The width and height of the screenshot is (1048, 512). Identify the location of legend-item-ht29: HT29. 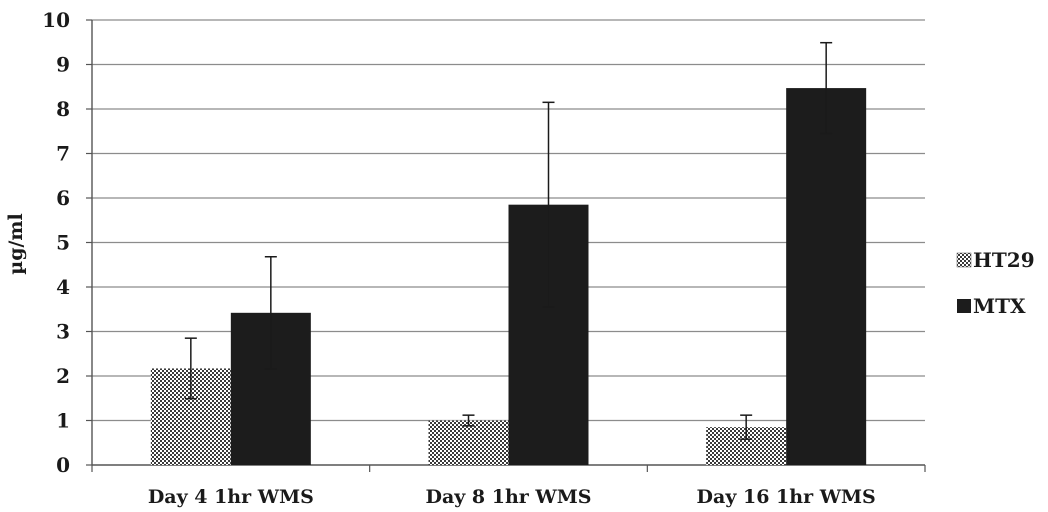
(995, 260).